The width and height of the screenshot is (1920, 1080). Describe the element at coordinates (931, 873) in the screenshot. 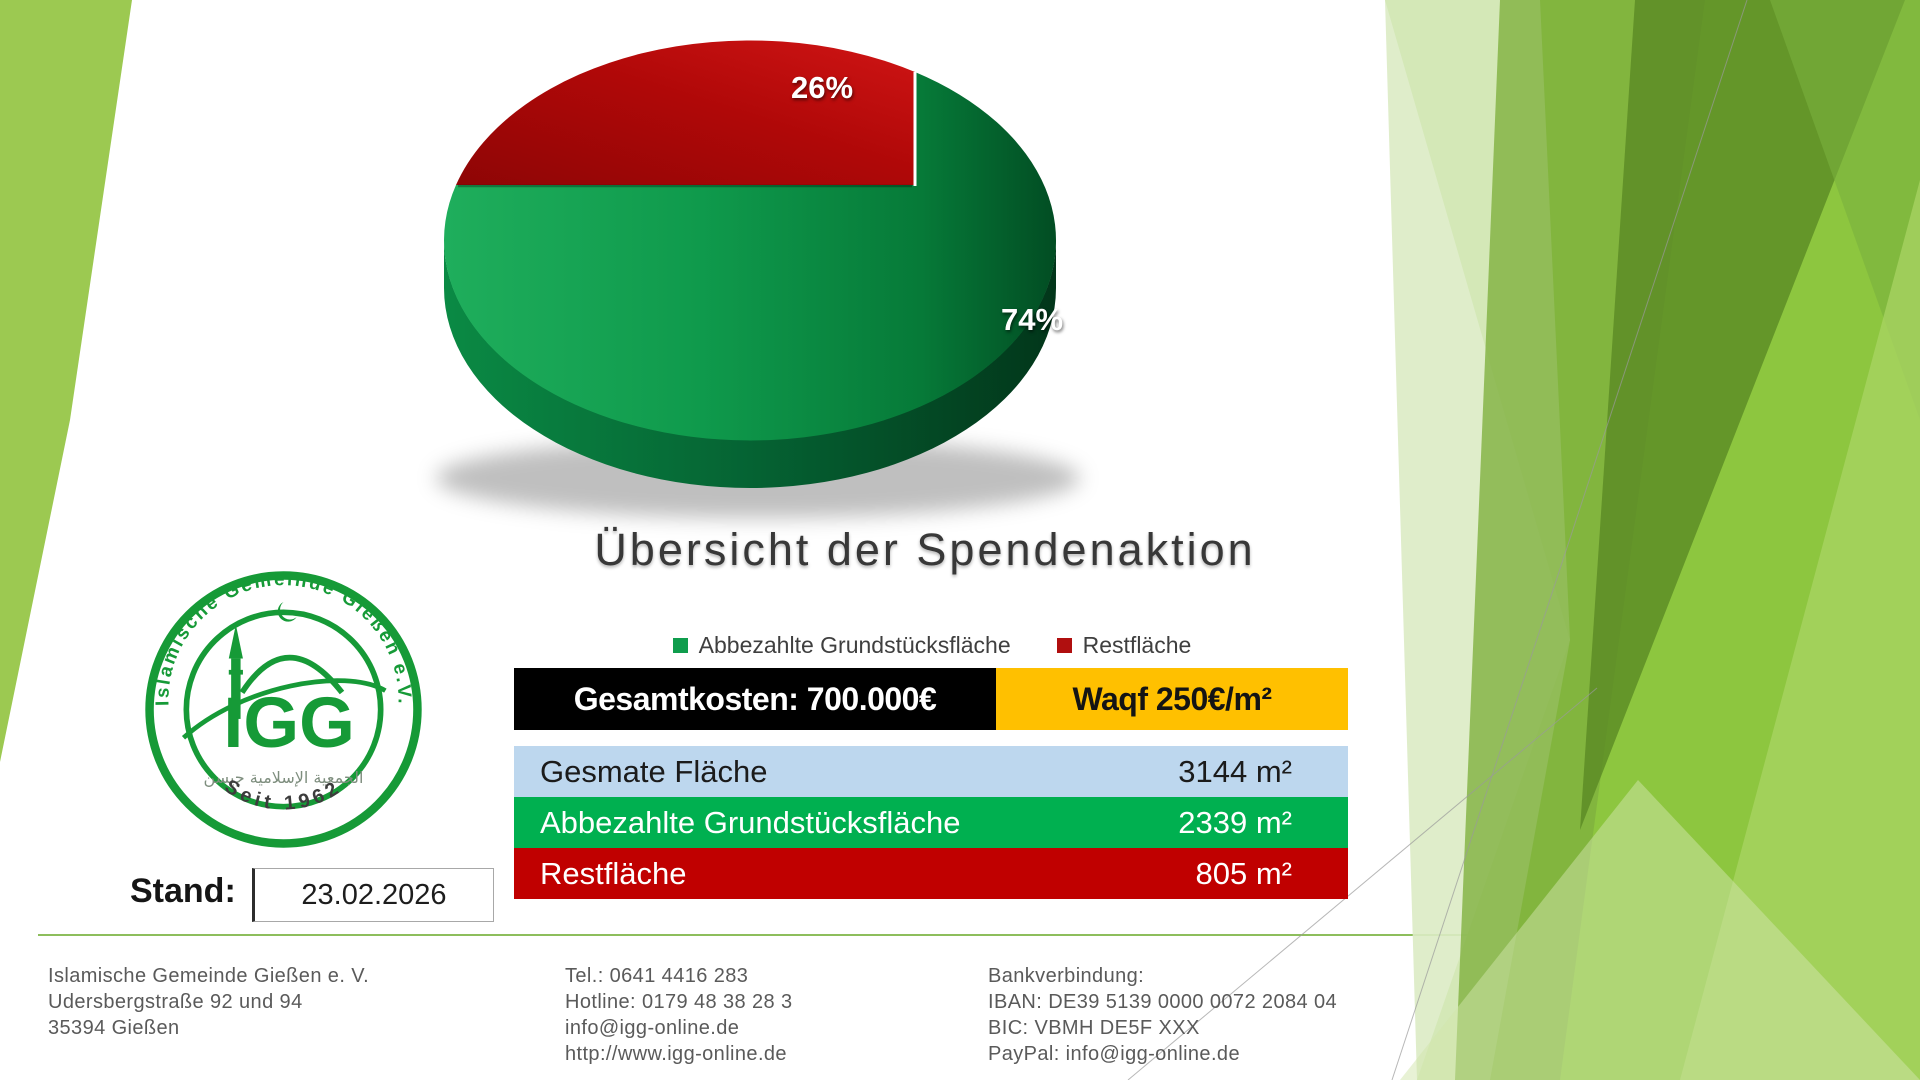

I see `table-row-restflaeche: Restfläche 805 m²` at that location.